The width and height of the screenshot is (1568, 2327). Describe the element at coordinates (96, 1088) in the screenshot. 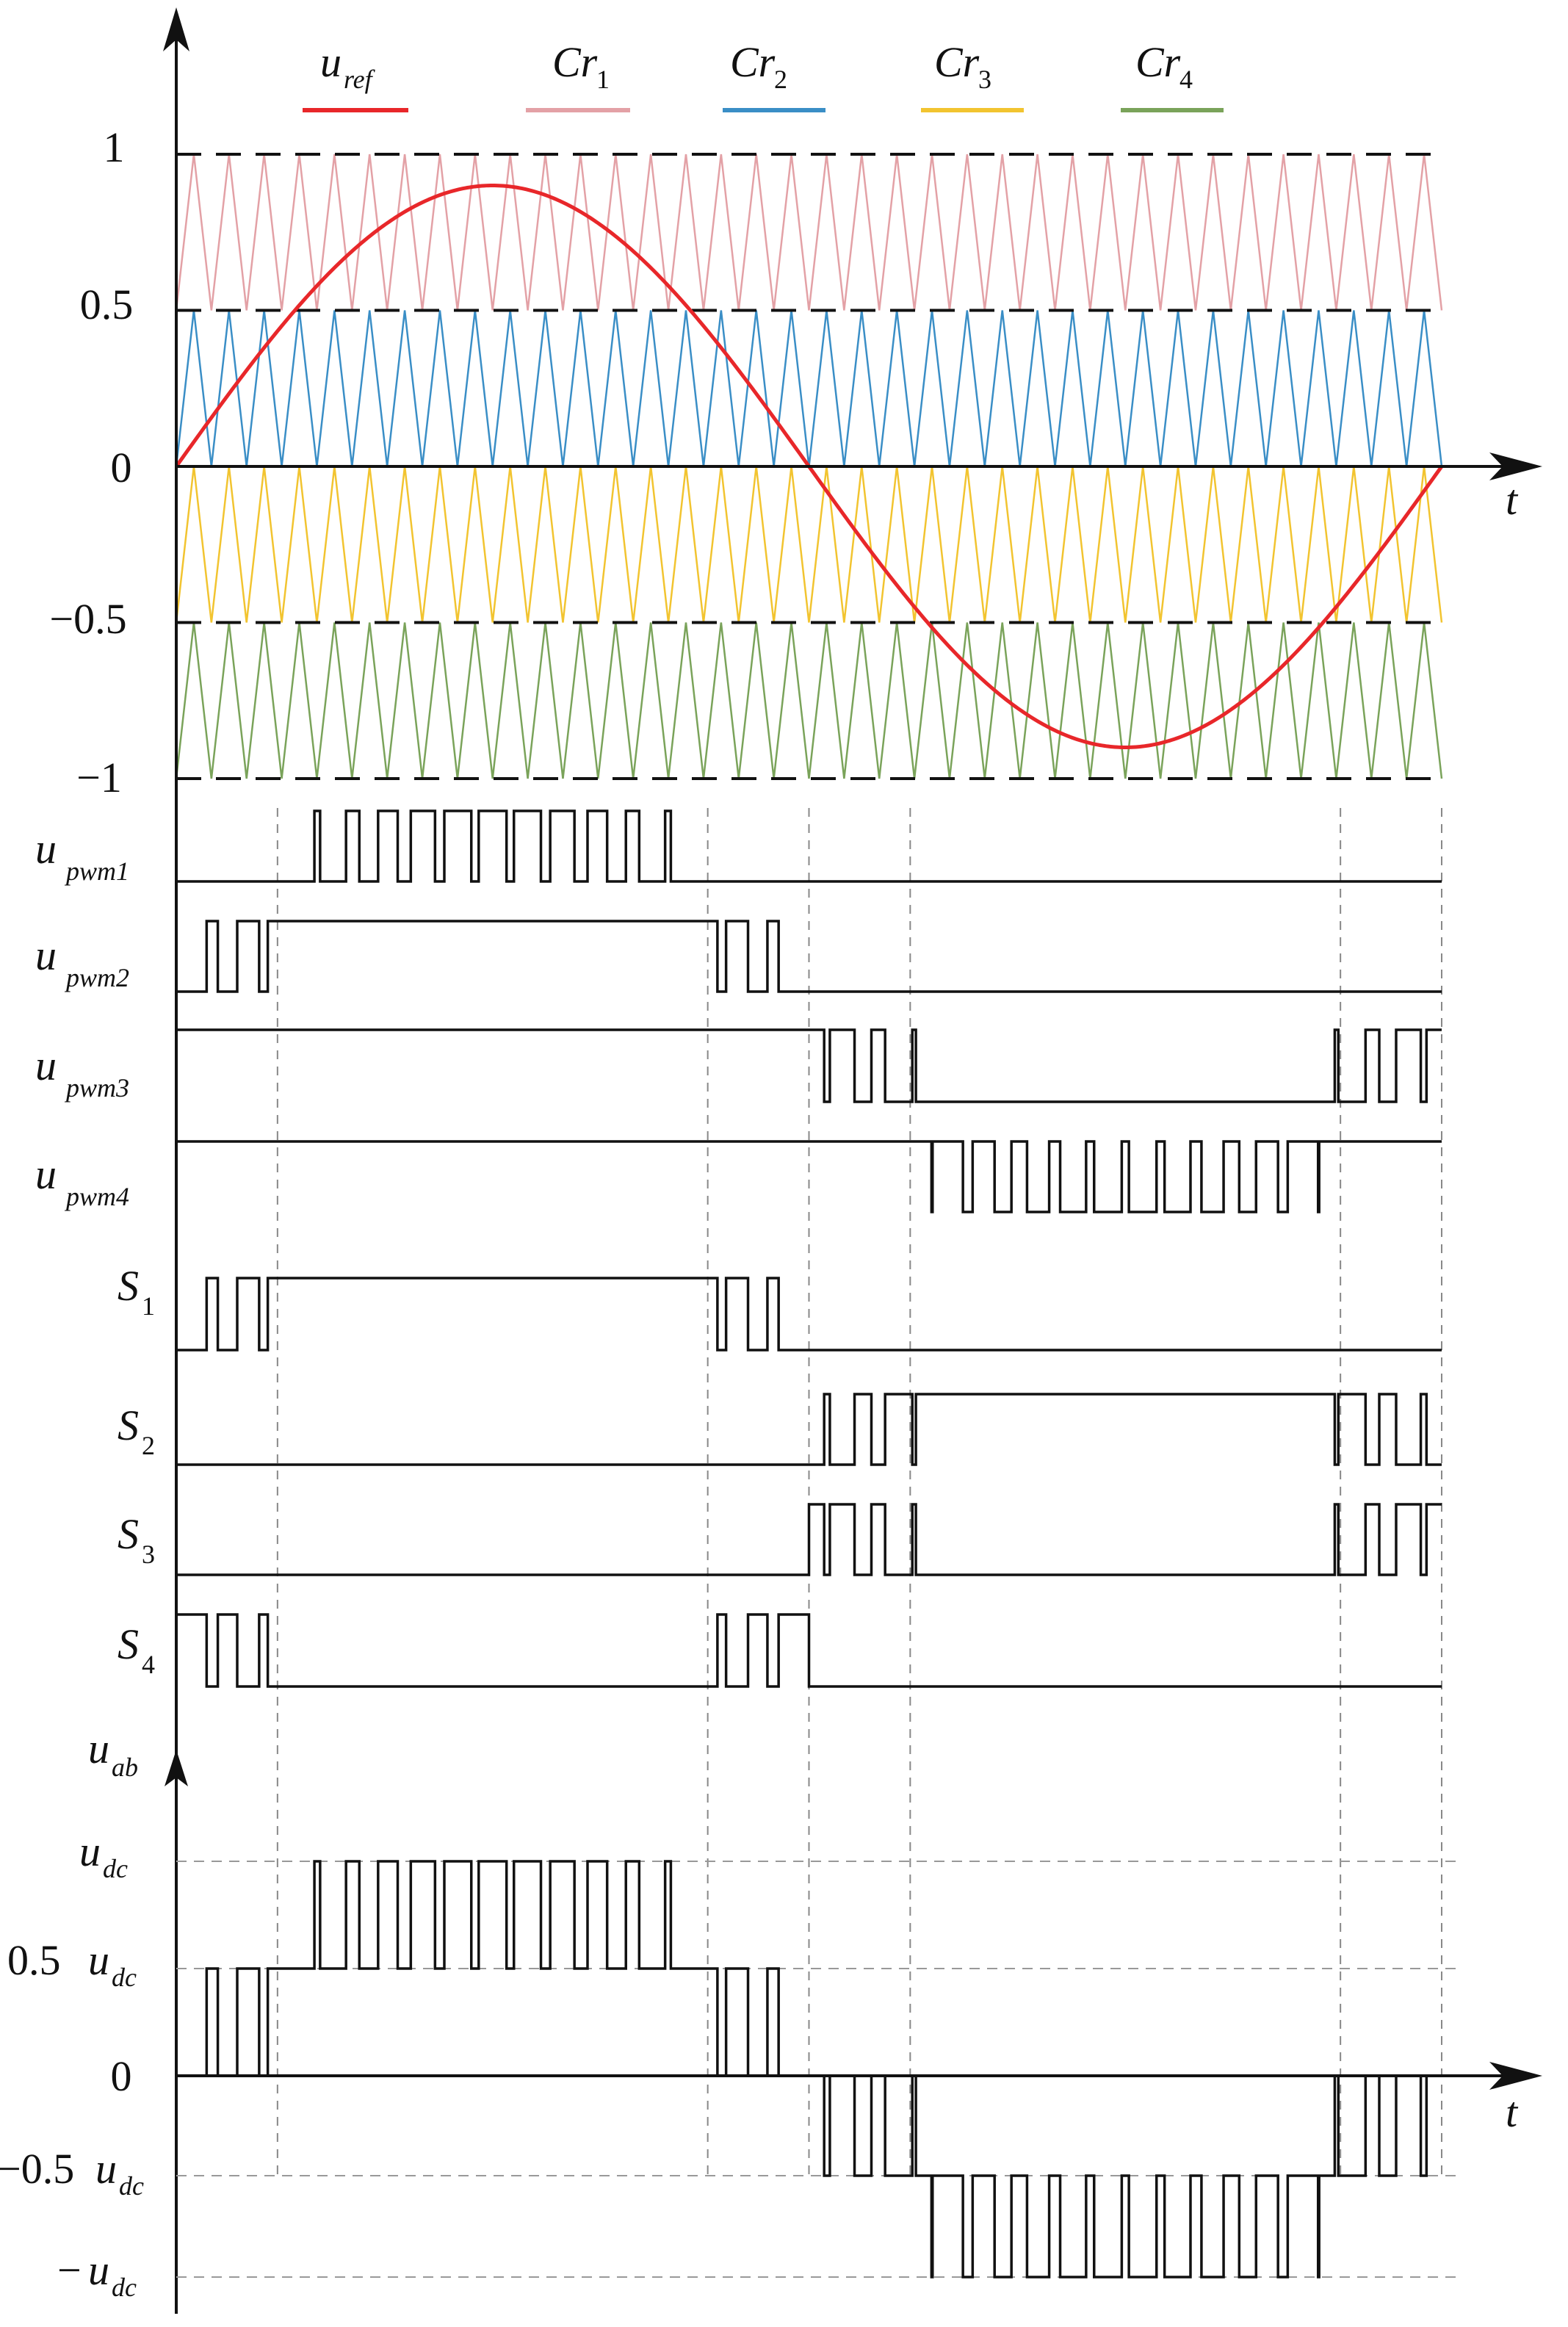

I see `svg-text: pwm3` at that location.